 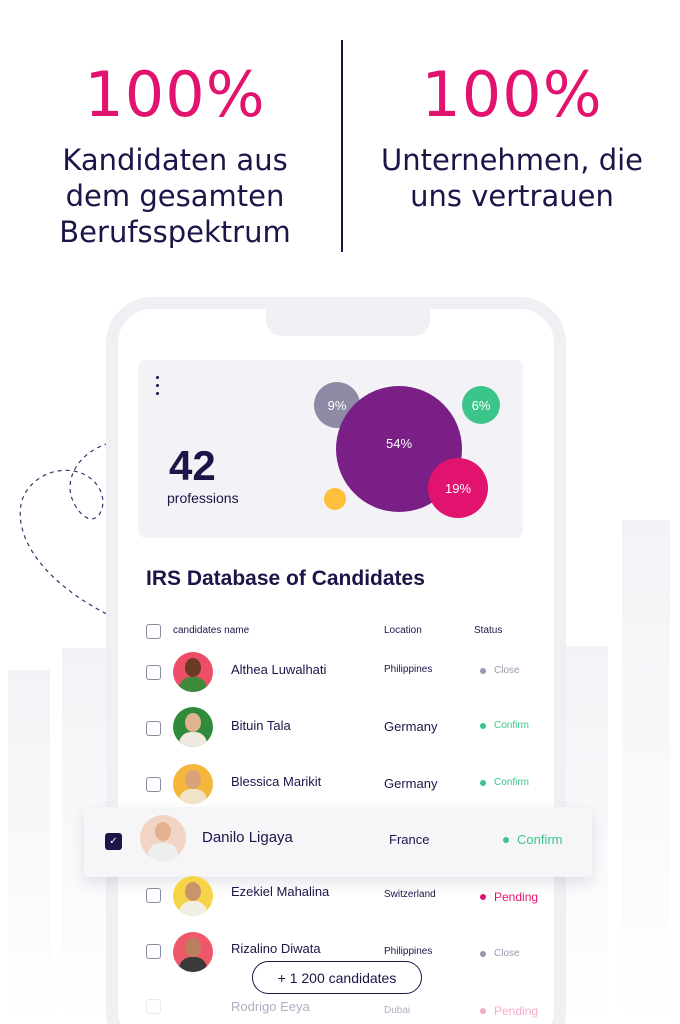 What do you see at coordinates (403, 630) in the screenshot?
I see `header-location: Location` at bounding box center [403, 630].